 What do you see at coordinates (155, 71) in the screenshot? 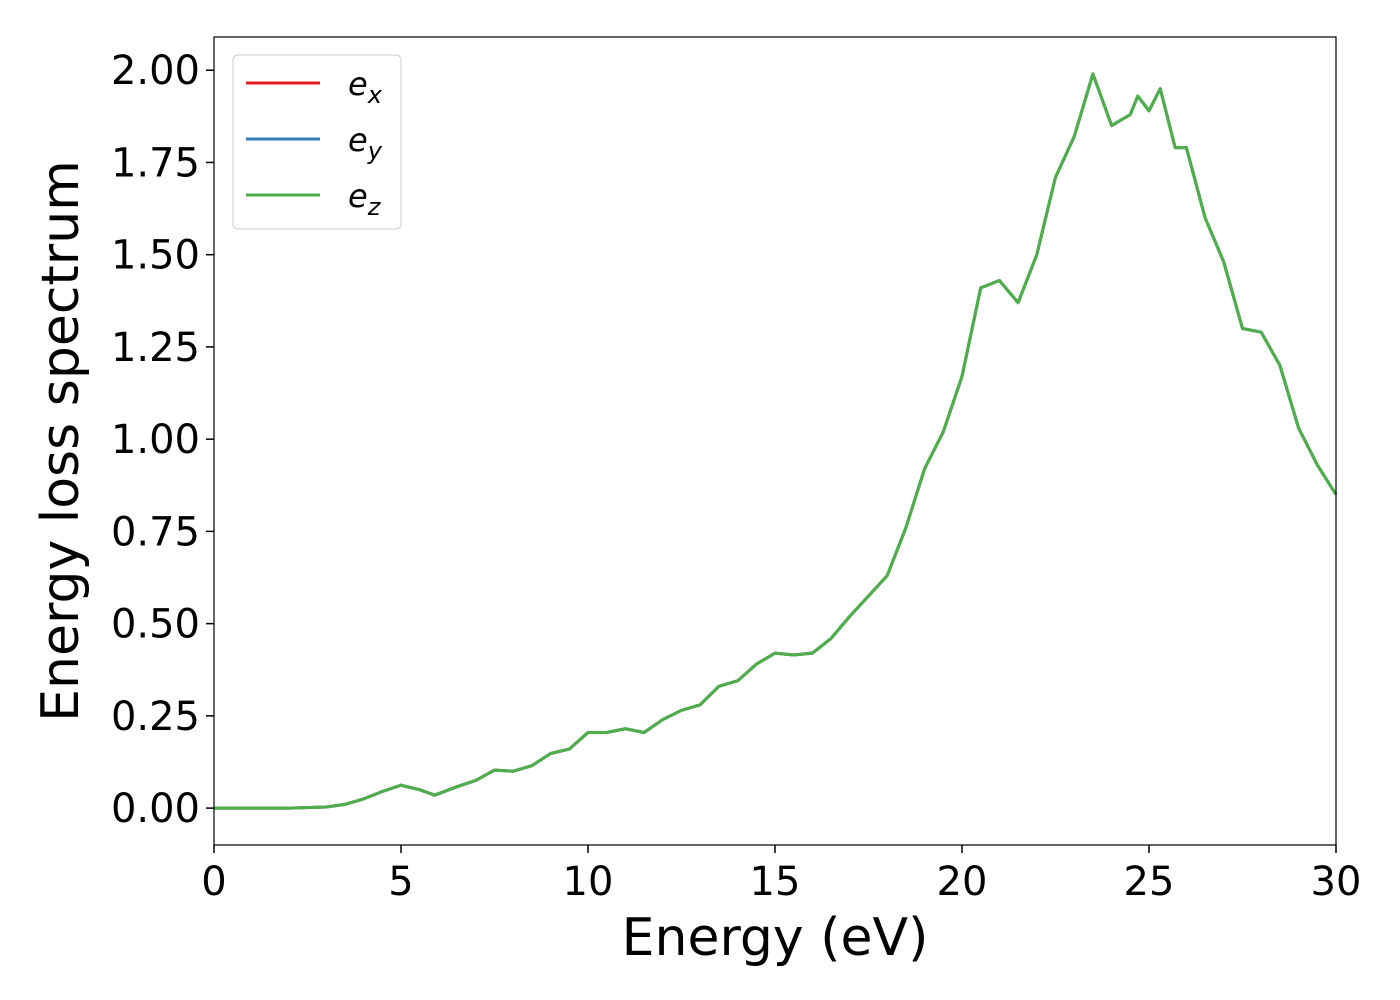
I see `y-tick-label: 2.00` at bounding box center [155, 71].